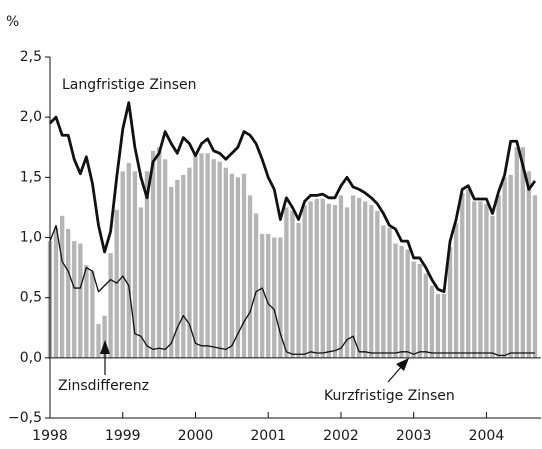  What do you see at coordinates (103, 386) in the screenshot?
I see `series-label: Zinsdifferenz` at bounding box center [103, 386].